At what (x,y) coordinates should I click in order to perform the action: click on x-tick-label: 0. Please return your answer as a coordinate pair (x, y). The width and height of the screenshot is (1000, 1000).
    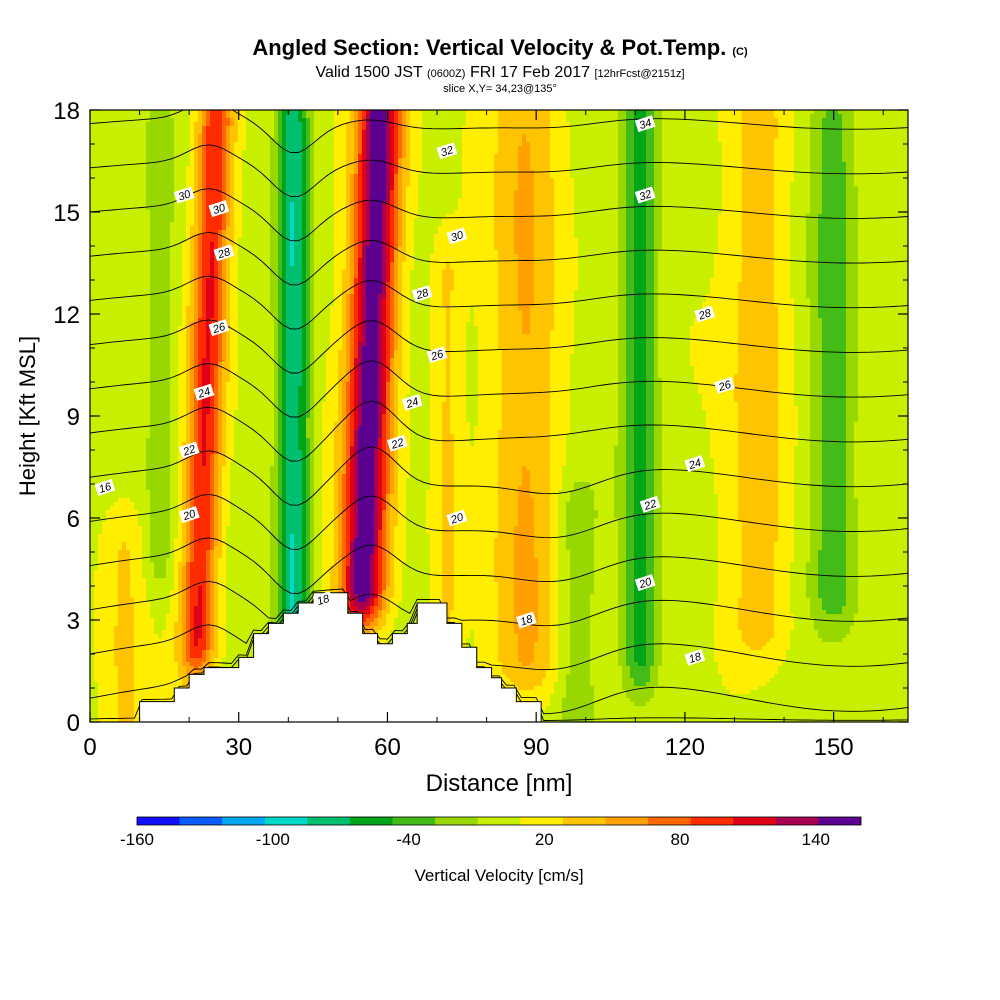
    Looking at the image, I should click on (89, 747).